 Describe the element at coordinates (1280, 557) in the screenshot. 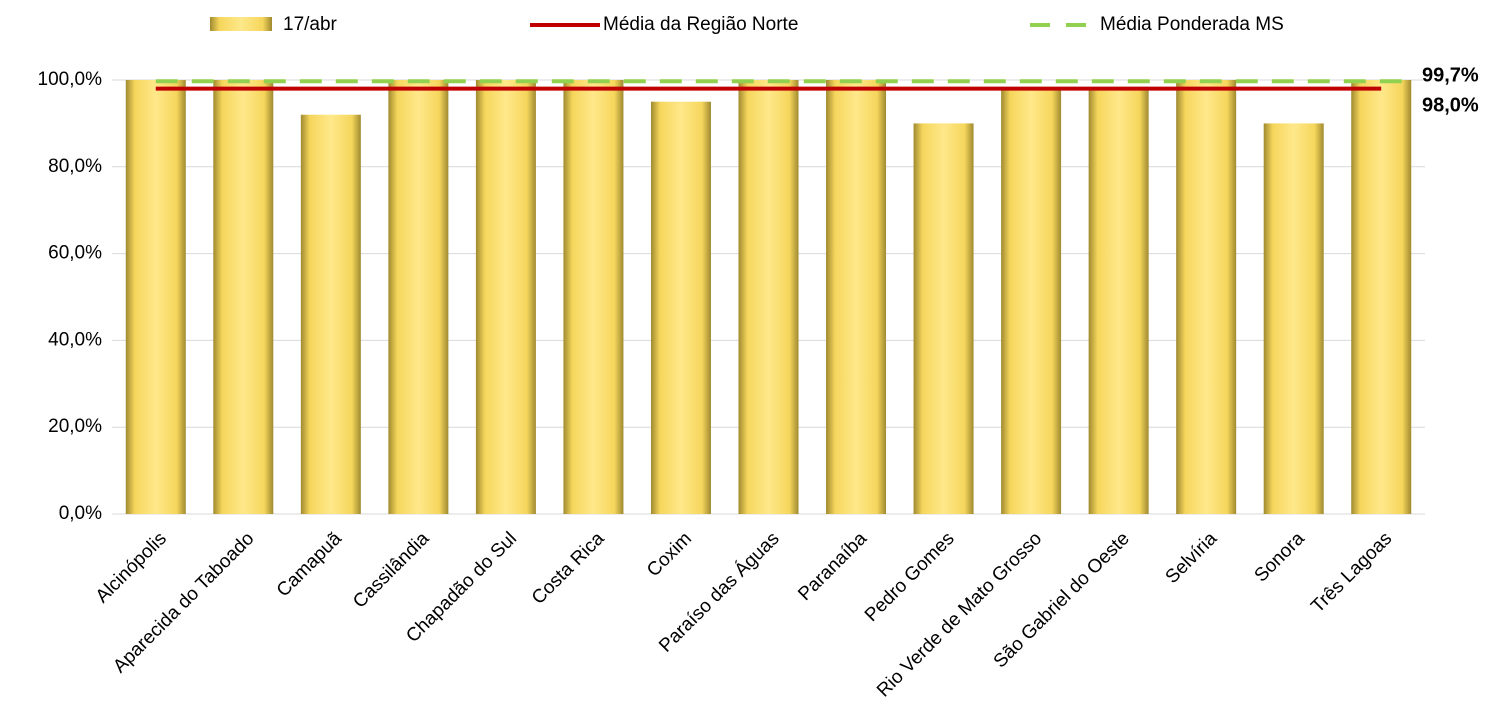

I see `x-tick-label: Sonora` at that location.